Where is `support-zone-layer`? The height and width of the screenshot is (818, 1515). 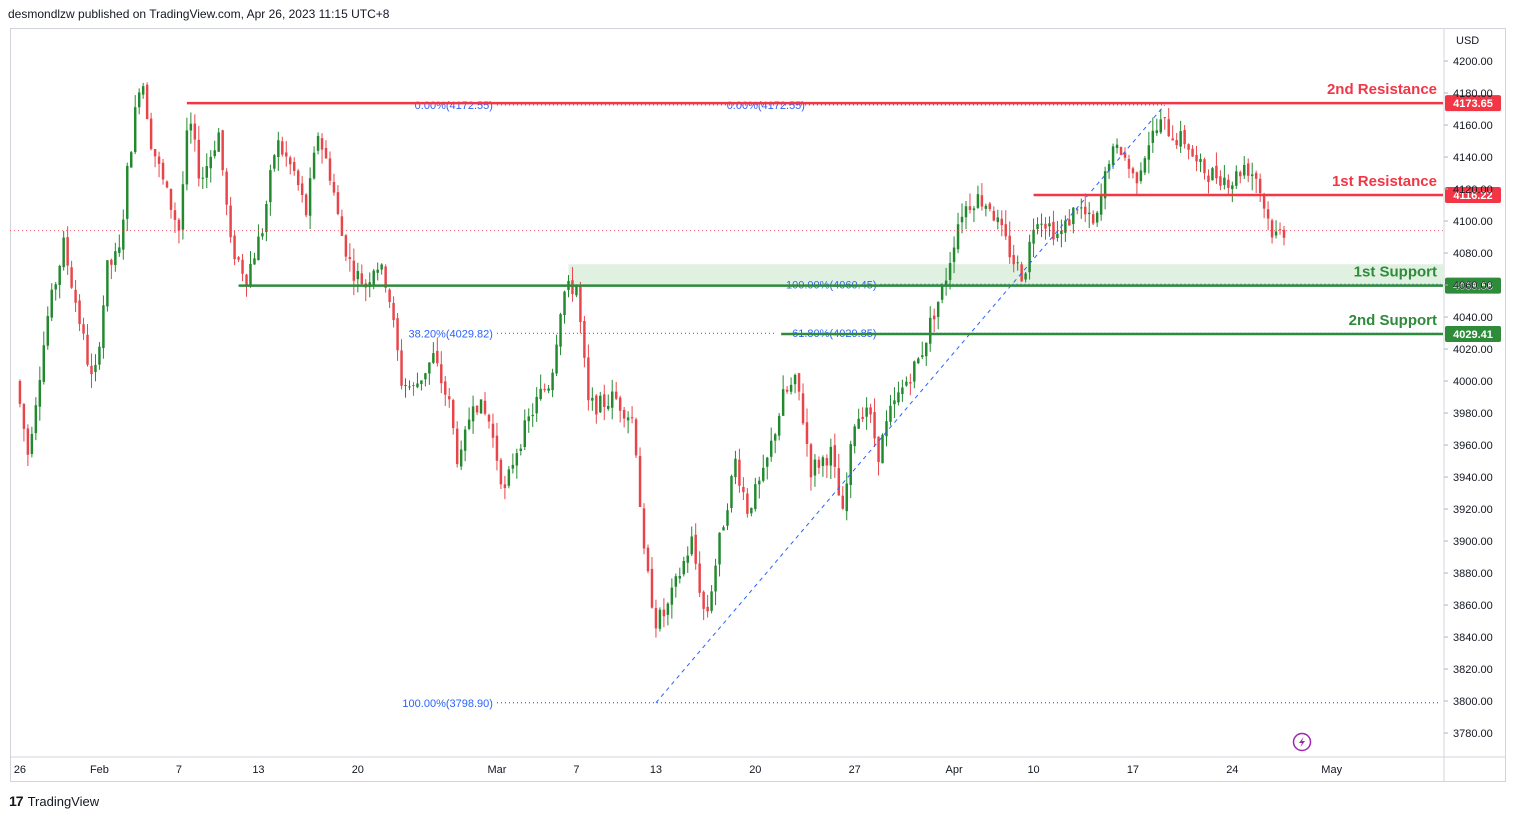 support-zone-layer is located at coordinates (1005, 275).